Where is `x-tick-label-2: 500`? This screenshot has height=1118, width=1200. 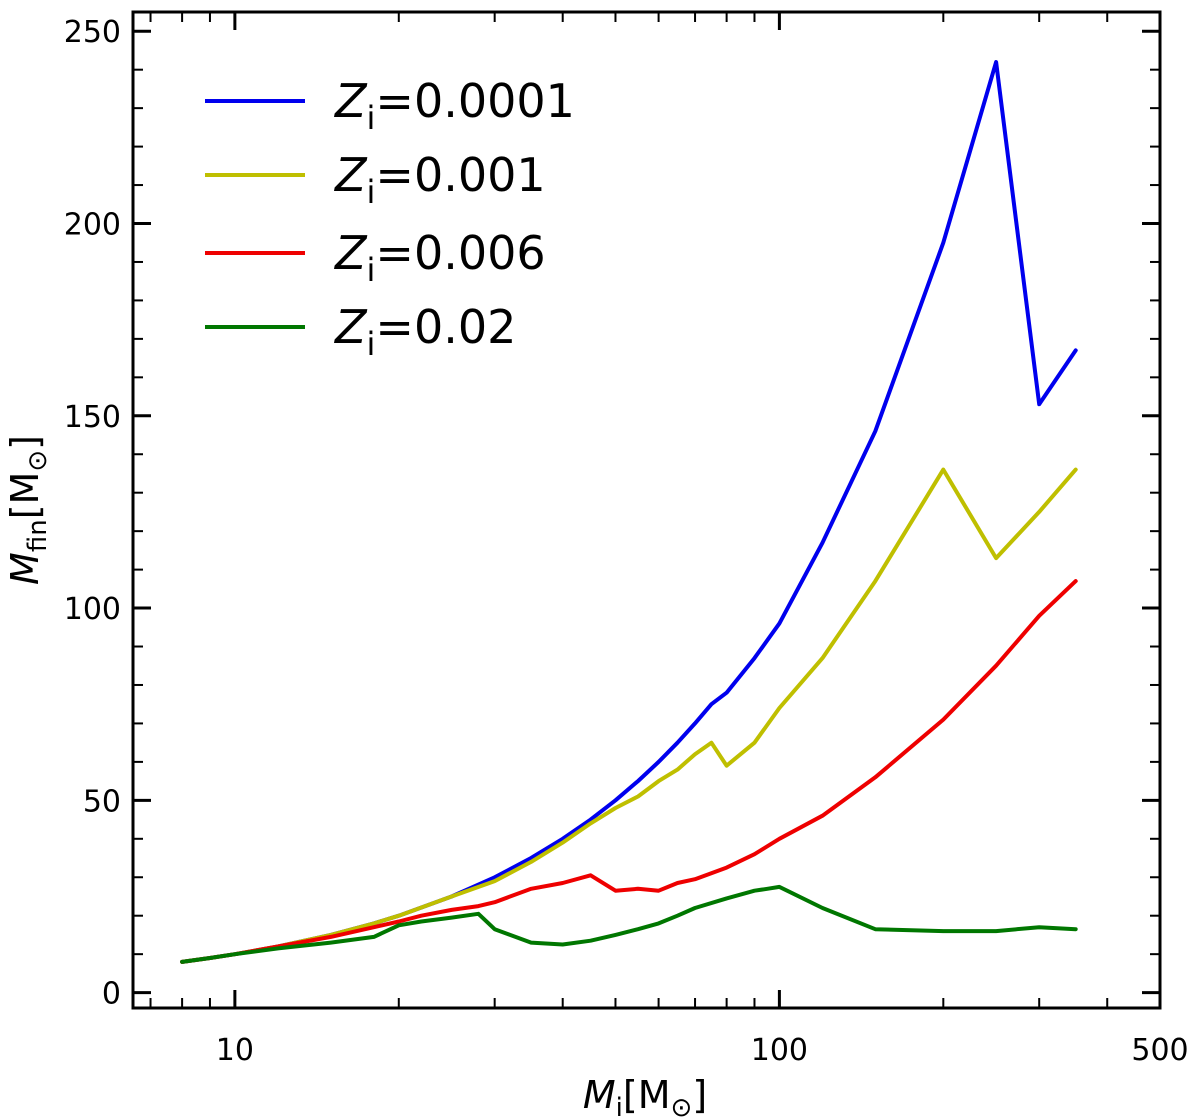
x-tick-label-2: 500 is located at coordinates (1159, 1050).